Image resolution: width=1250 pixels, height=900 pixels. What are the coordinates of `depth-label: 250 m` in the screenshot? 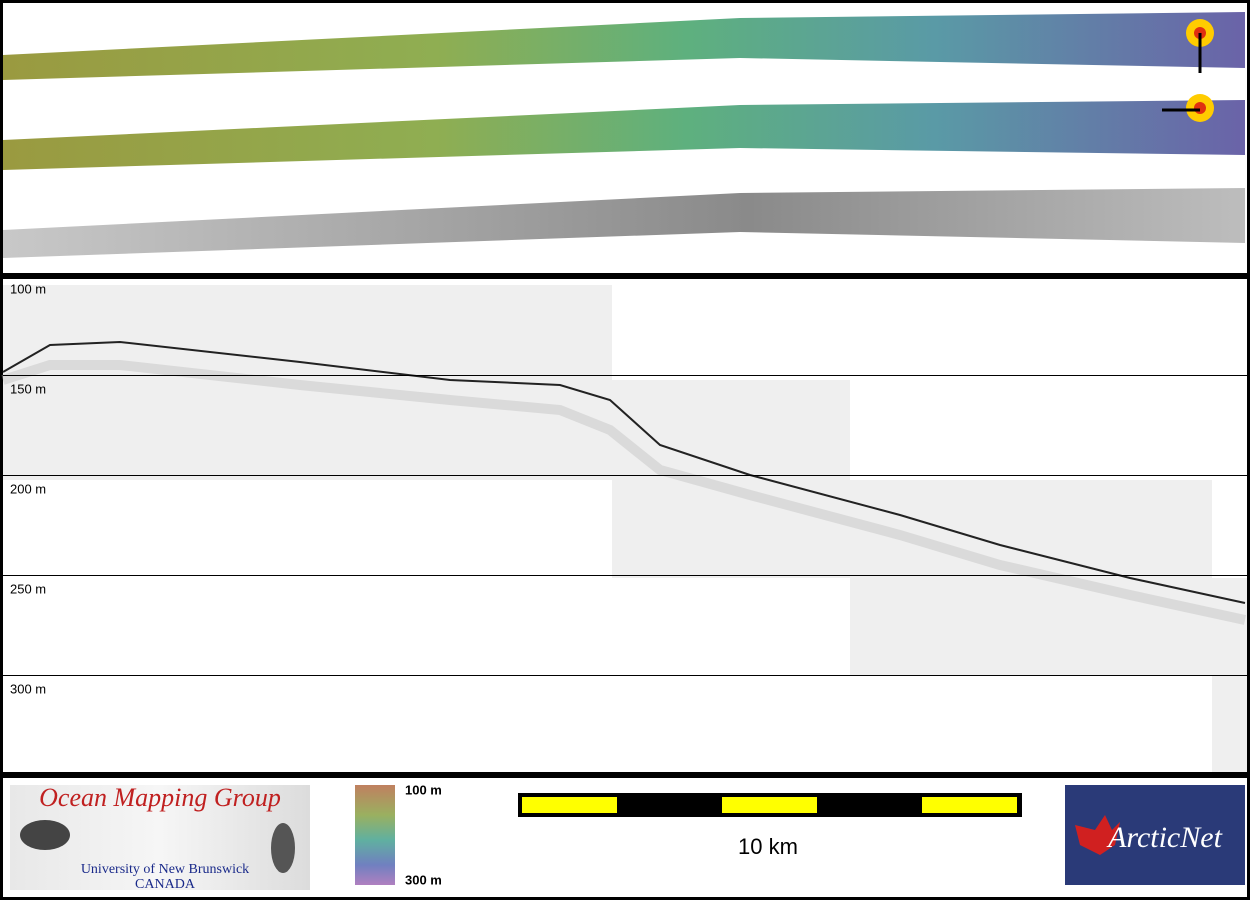 It's located at (28, 588).